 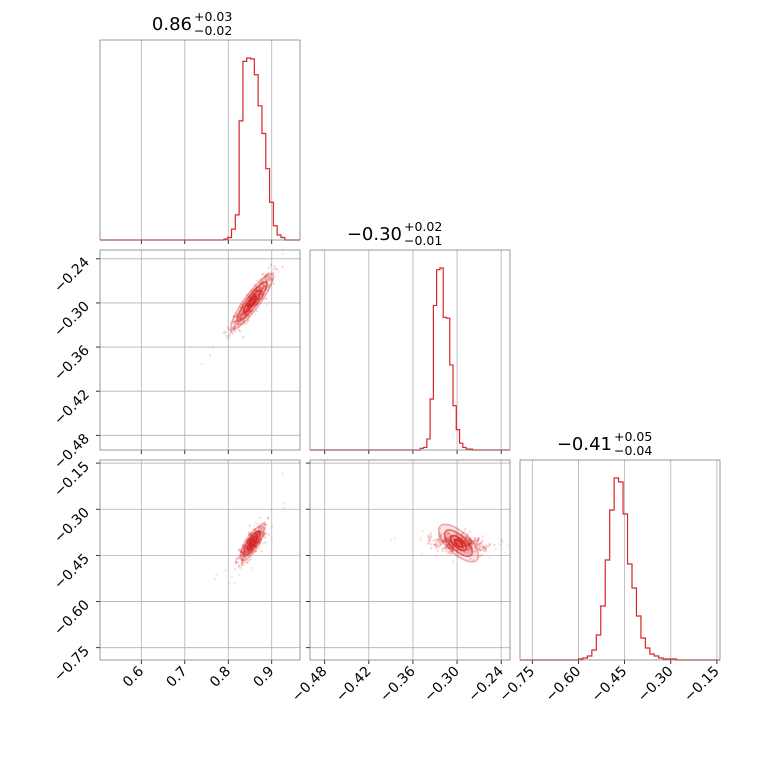 I want to click on y-tick-label: −0.30, so click(x=72, y=526).